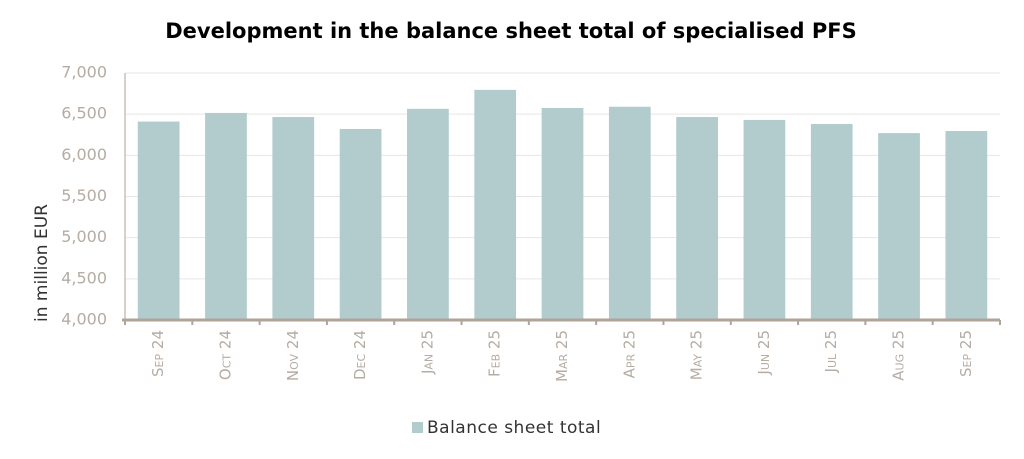  Describe the element at coordinates (514, 428) in the screenshot. I see `legend-label: Balance sheet total` at that location.